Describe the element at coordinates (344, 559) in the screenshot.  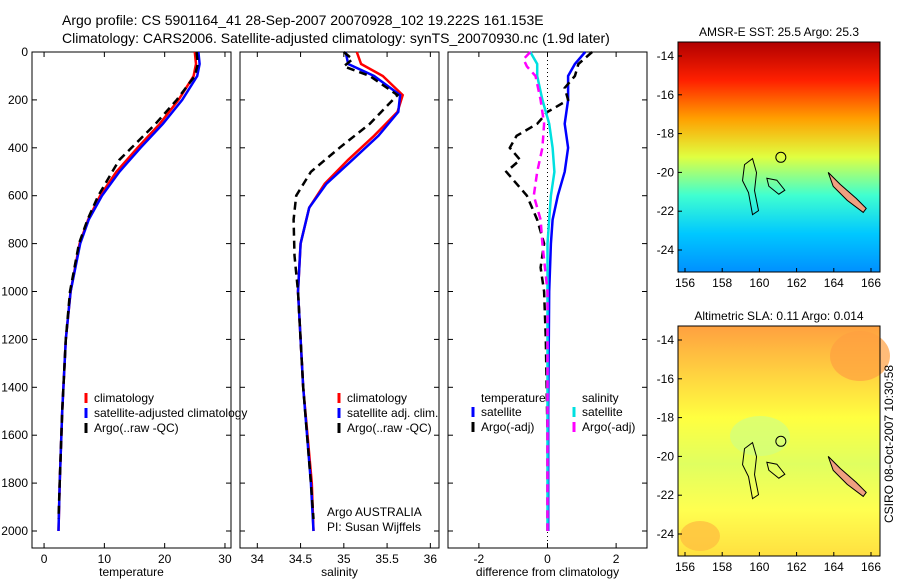
I see `x-tick-label: 35` at that location.